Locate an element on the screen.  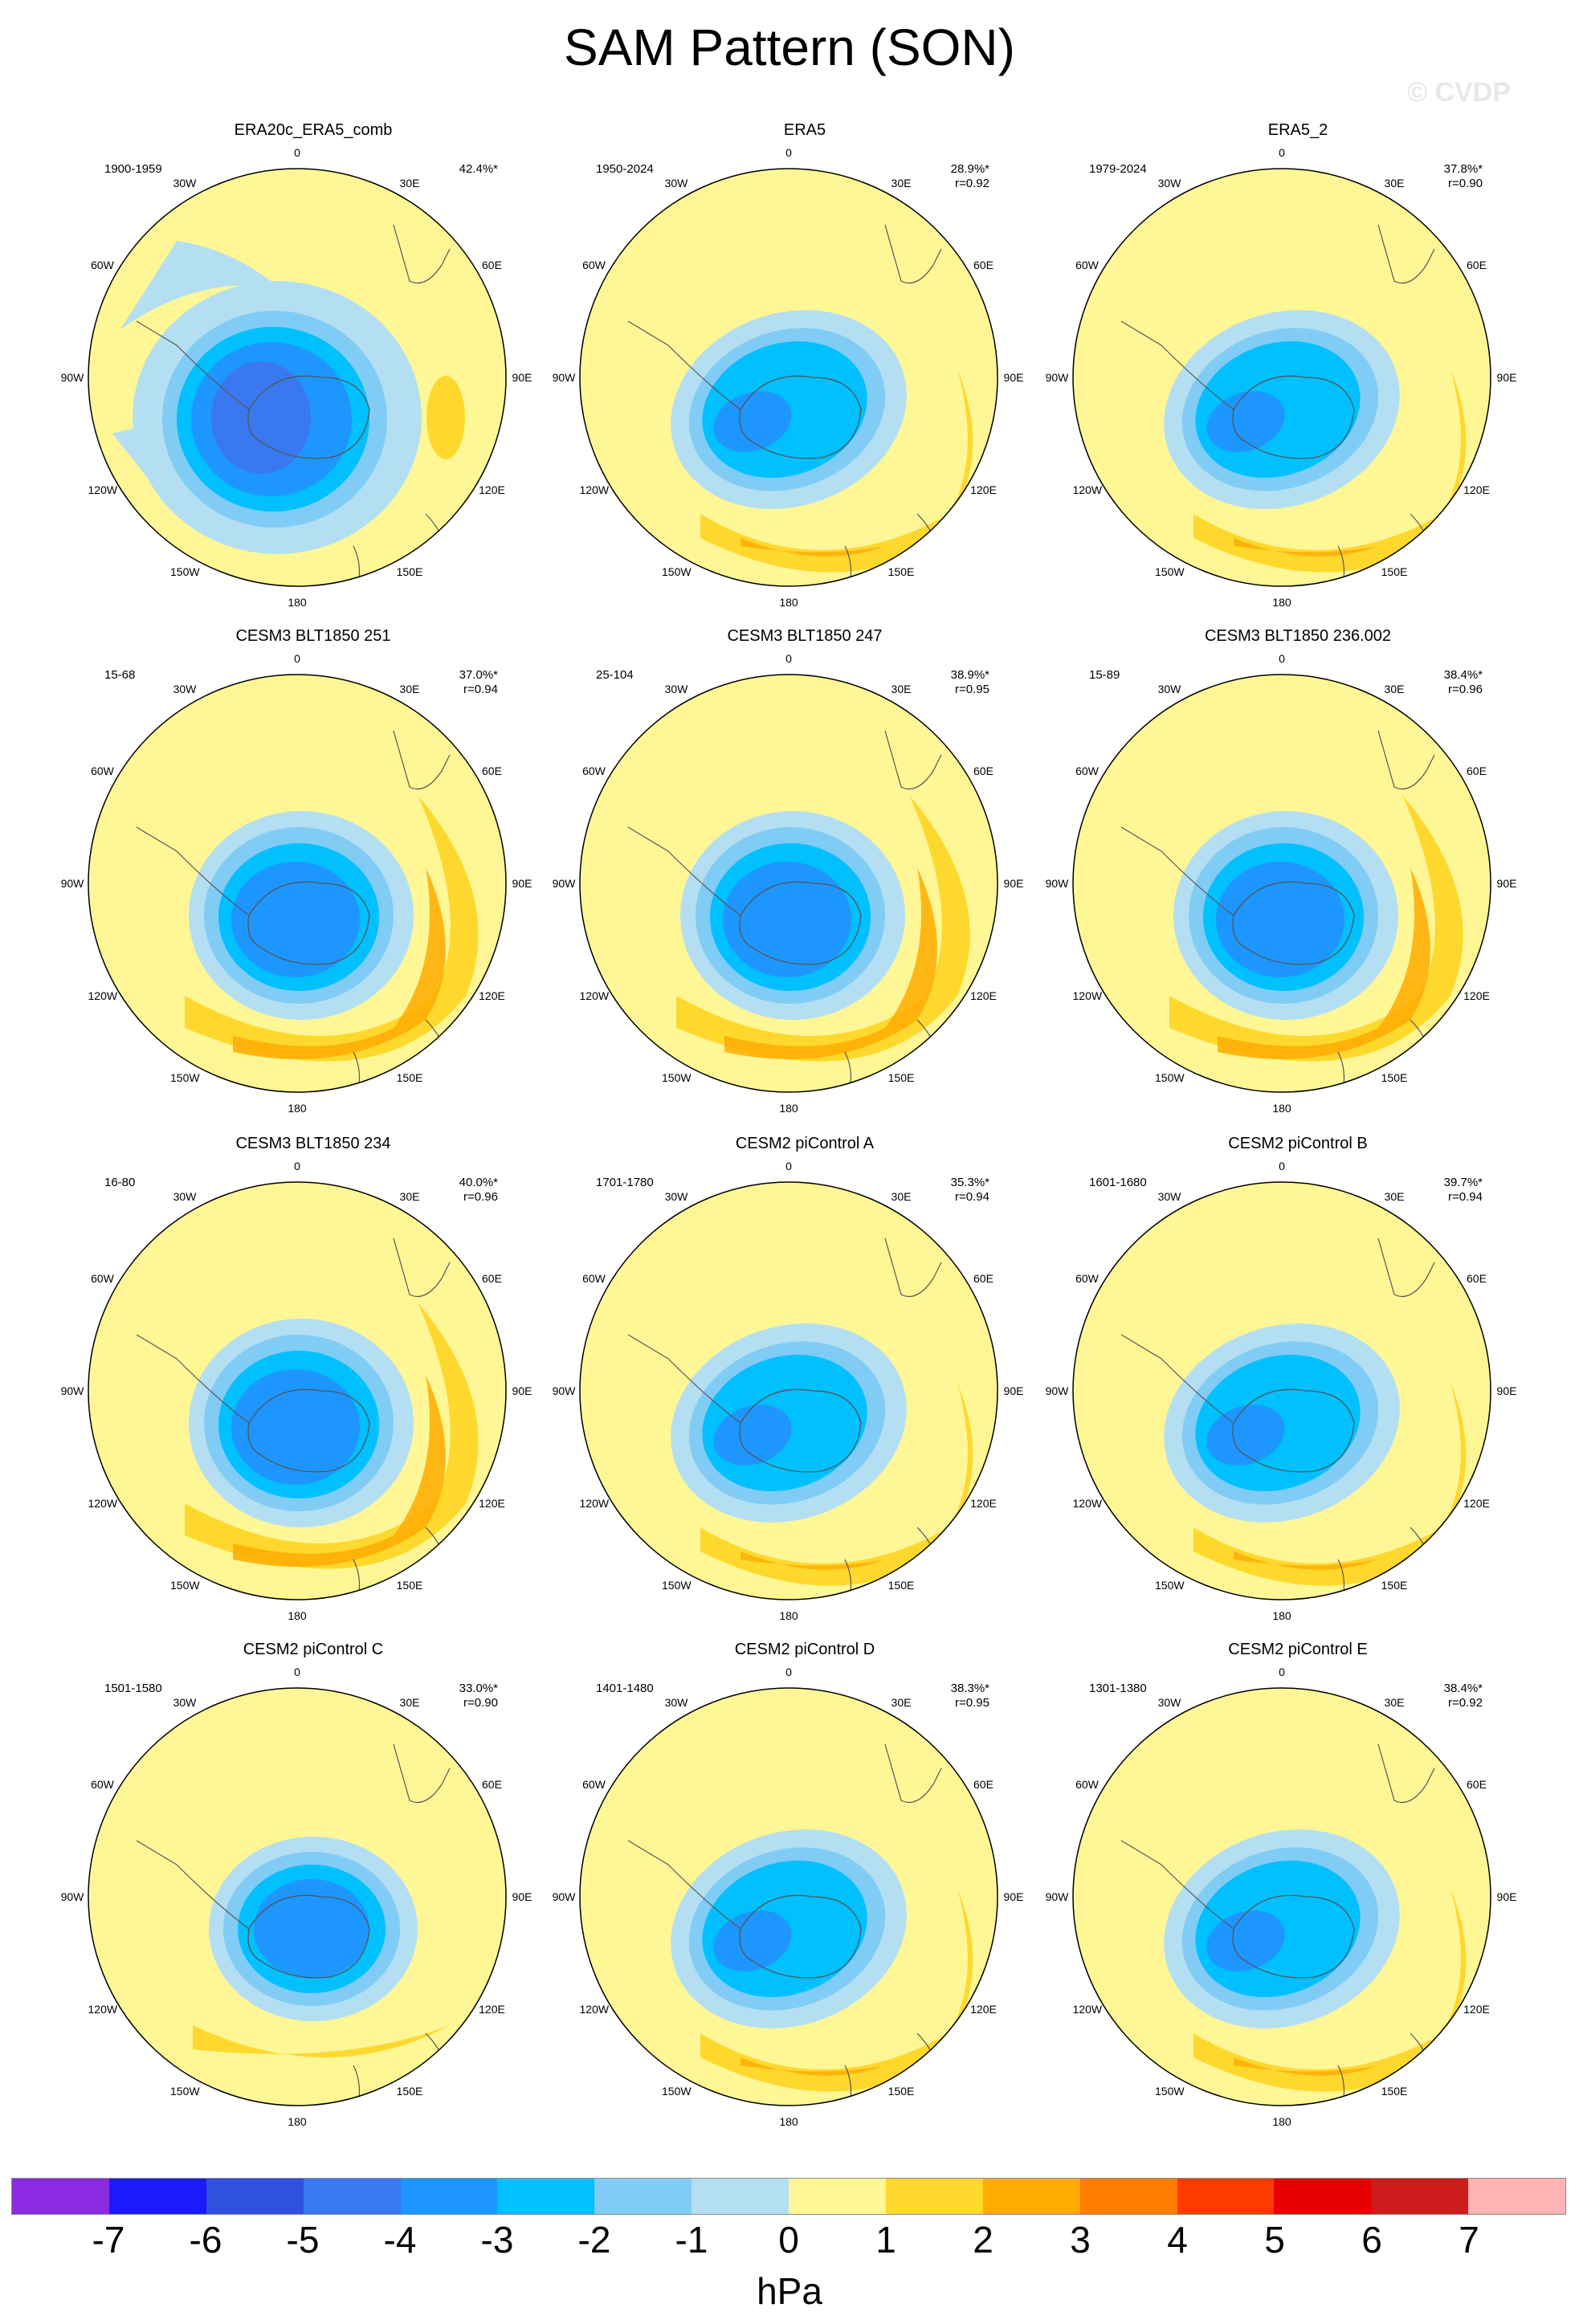
panel-stats: 38.9%* r=0.95 is located at coordinates (953, 683).